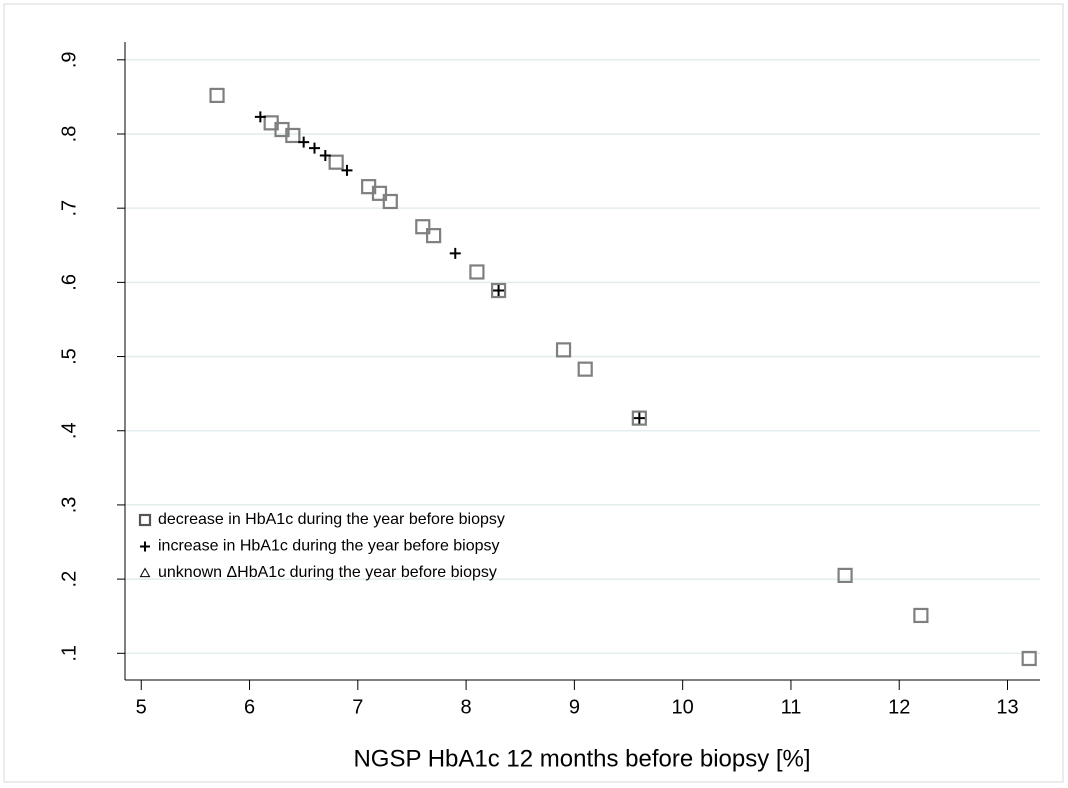  Describe the element at coordinates (69, 505) in the screenshot. I see `y-tick-label: .3` at that location.